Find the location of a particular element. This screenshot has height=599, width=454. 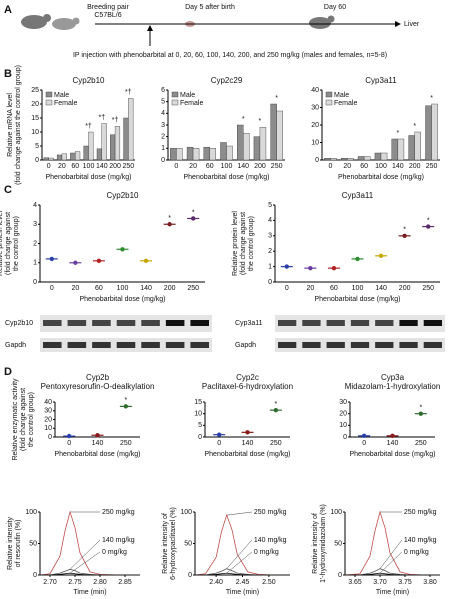

y-tick-label: 100 is located at coordinates (336, 512).